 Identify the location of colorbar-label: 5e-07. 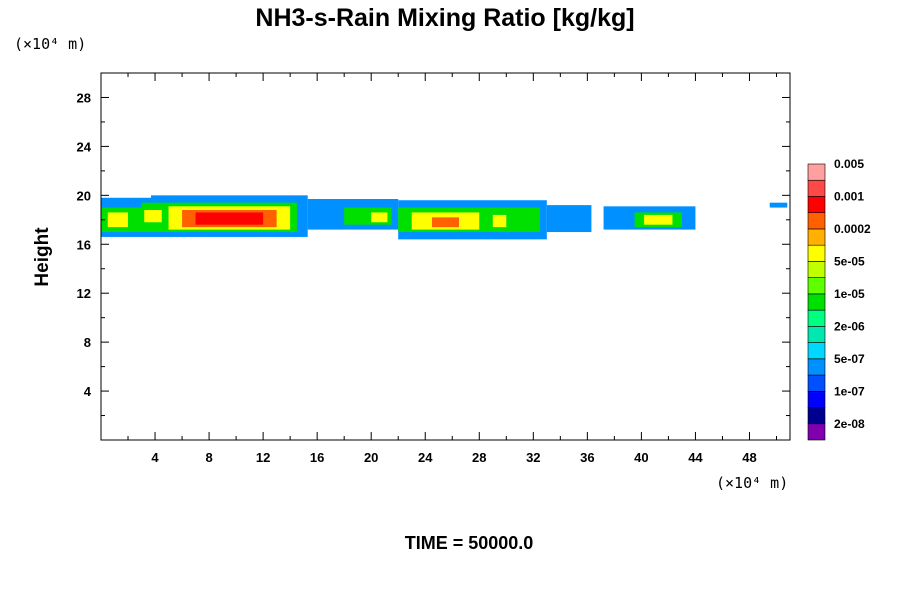
(849, 359).